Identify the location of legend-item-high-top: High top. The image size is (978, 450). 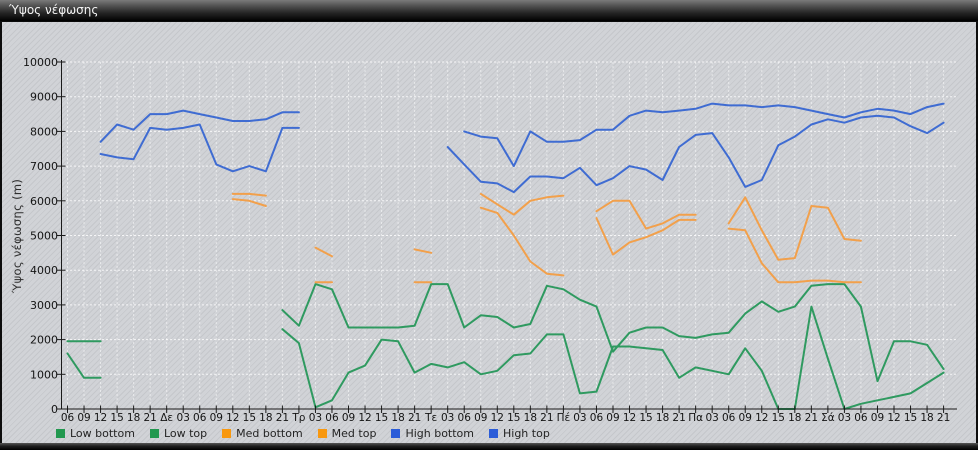
(519, 433).